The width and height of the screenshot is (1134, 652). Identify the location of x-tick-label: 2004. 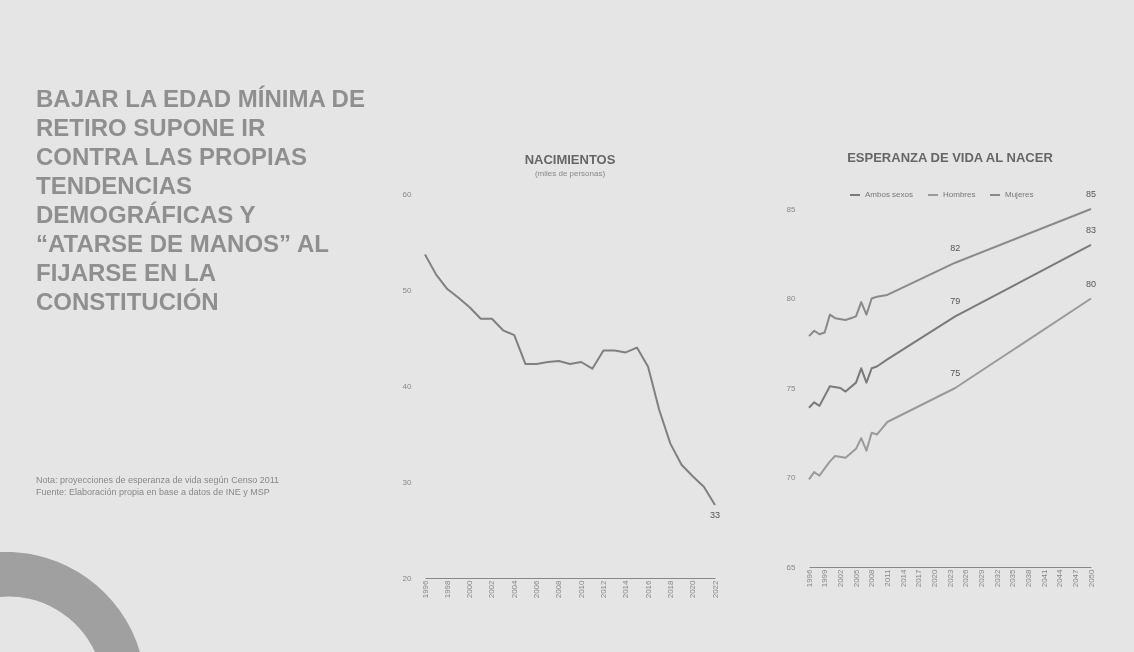
(514, 589).